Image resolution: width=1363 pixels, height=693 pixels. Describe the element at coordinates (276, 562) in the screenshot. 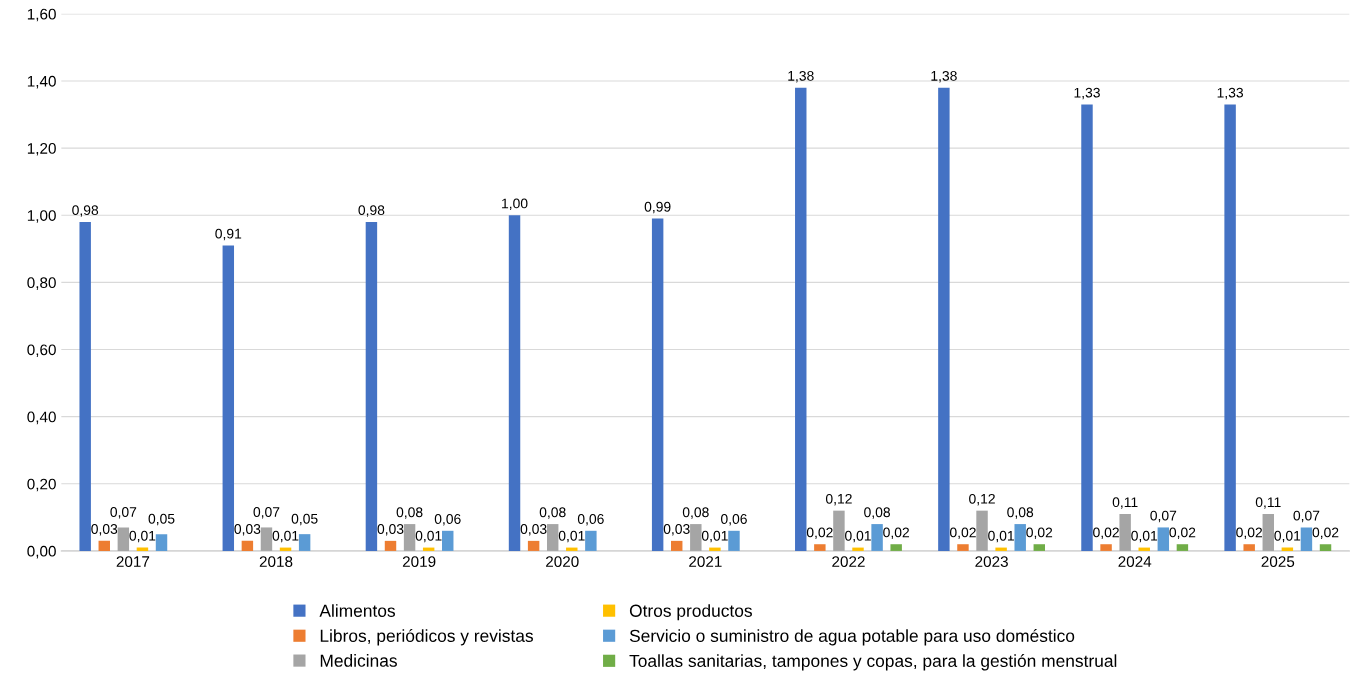

I see `x-tick-label: 2018` at that location.